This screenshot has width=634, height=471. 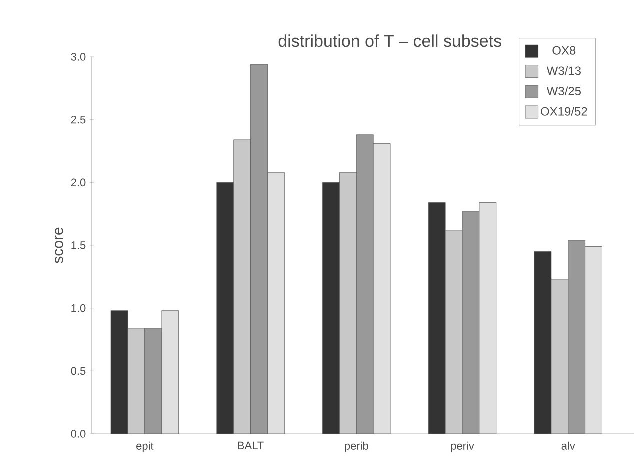 I want to click on legend-label: OX19/52, so click(x=564, y=111).